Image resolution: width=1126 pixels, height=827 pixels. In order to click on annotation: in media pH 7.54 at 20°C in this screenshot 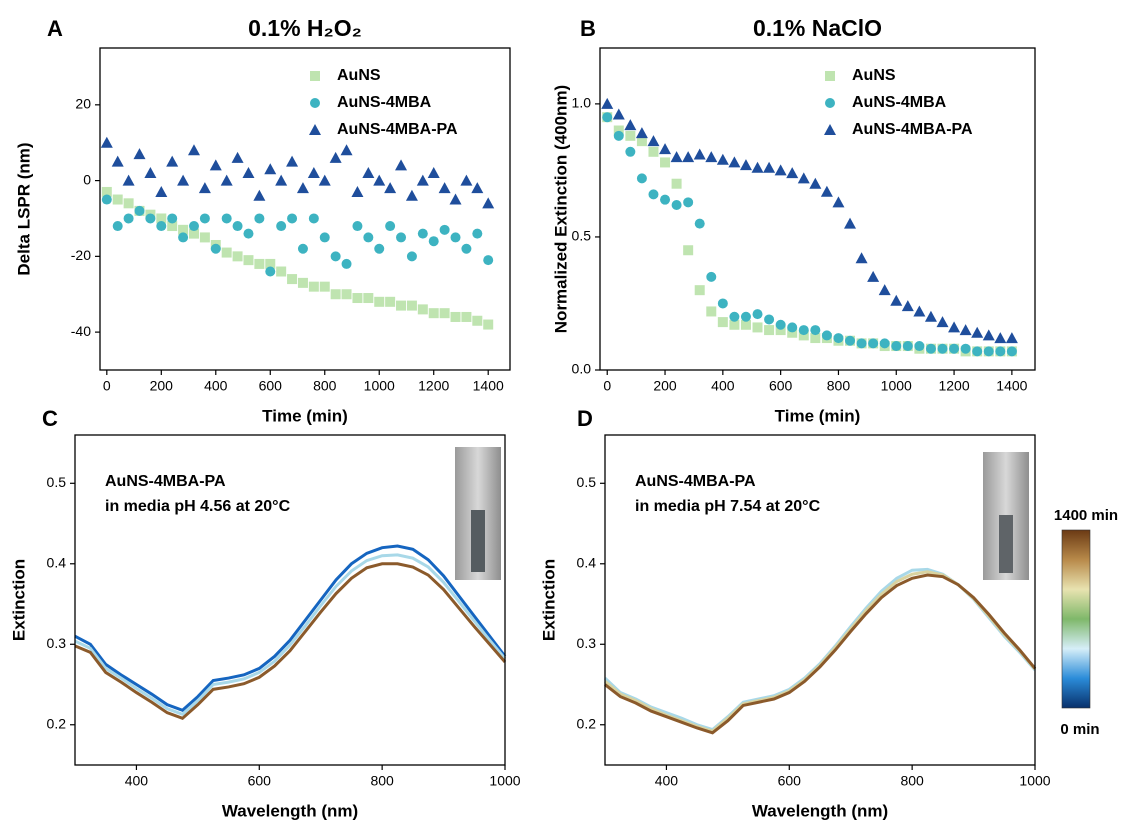, I will do `click(728, 506)`.